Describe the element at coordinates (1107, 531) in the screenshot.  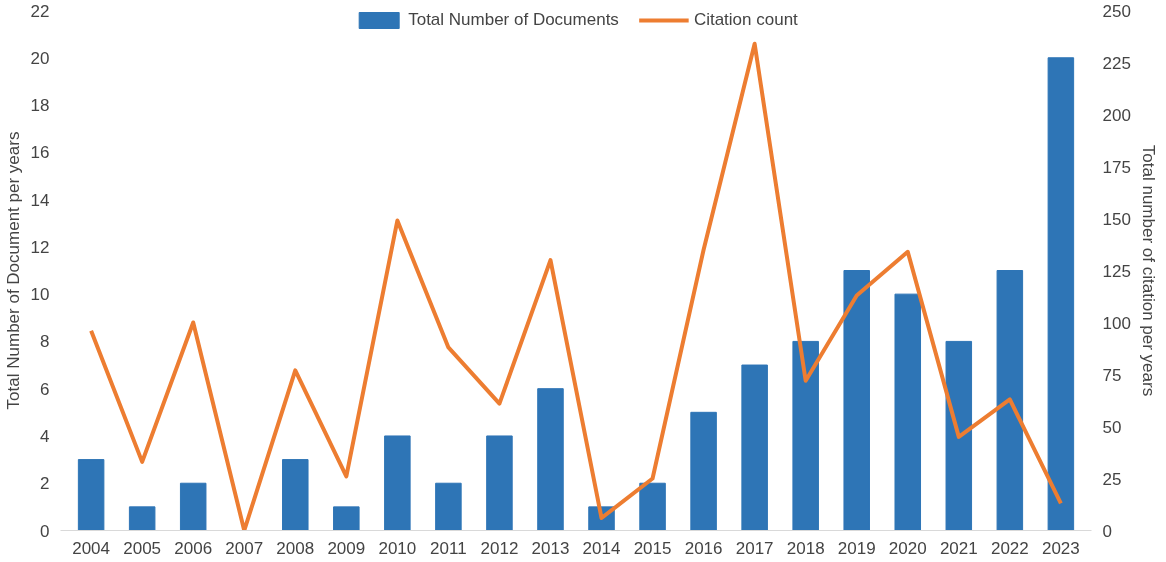
I see `y2-tick-label: 0` at that location.